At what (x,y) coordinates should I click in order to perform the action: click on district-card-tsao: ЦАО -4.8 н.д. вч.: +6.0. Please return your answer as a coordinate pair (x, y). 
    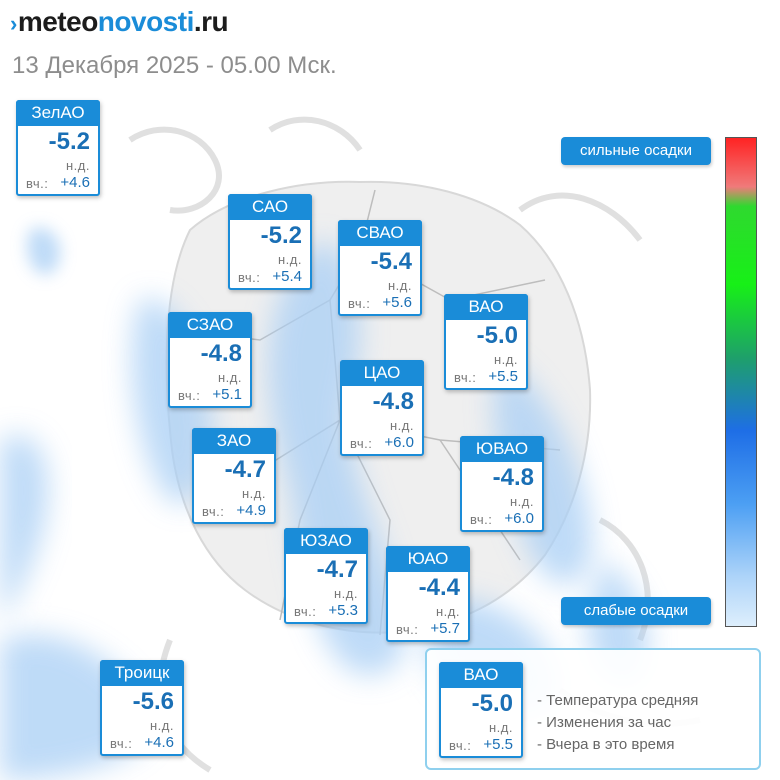
    Looking at the image, I should click on (382, 408).